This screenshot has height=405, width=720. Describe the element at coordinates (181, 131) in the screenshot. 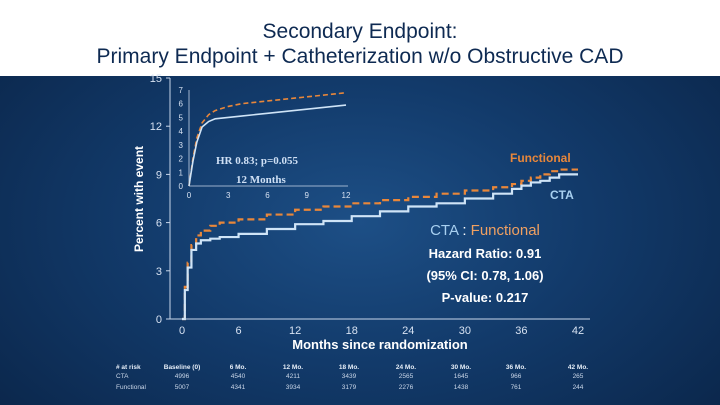

I see `inset-y-tick-label: 4` at that location.